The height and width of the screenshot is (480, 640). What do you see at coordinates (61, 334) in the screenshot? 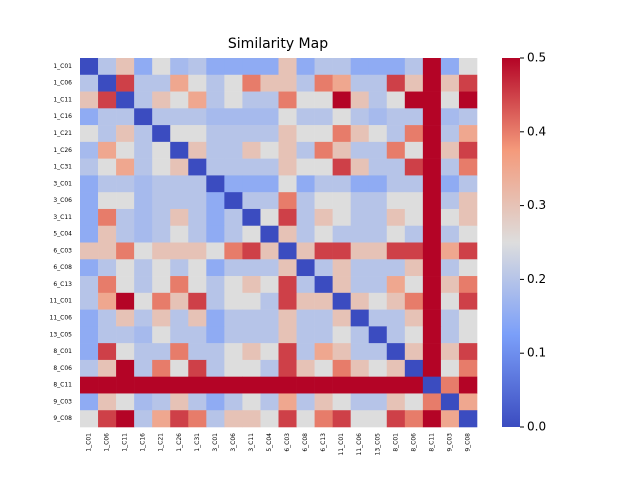
I see `y-tick-label: 13_C05` at bounding box center [61, 334].